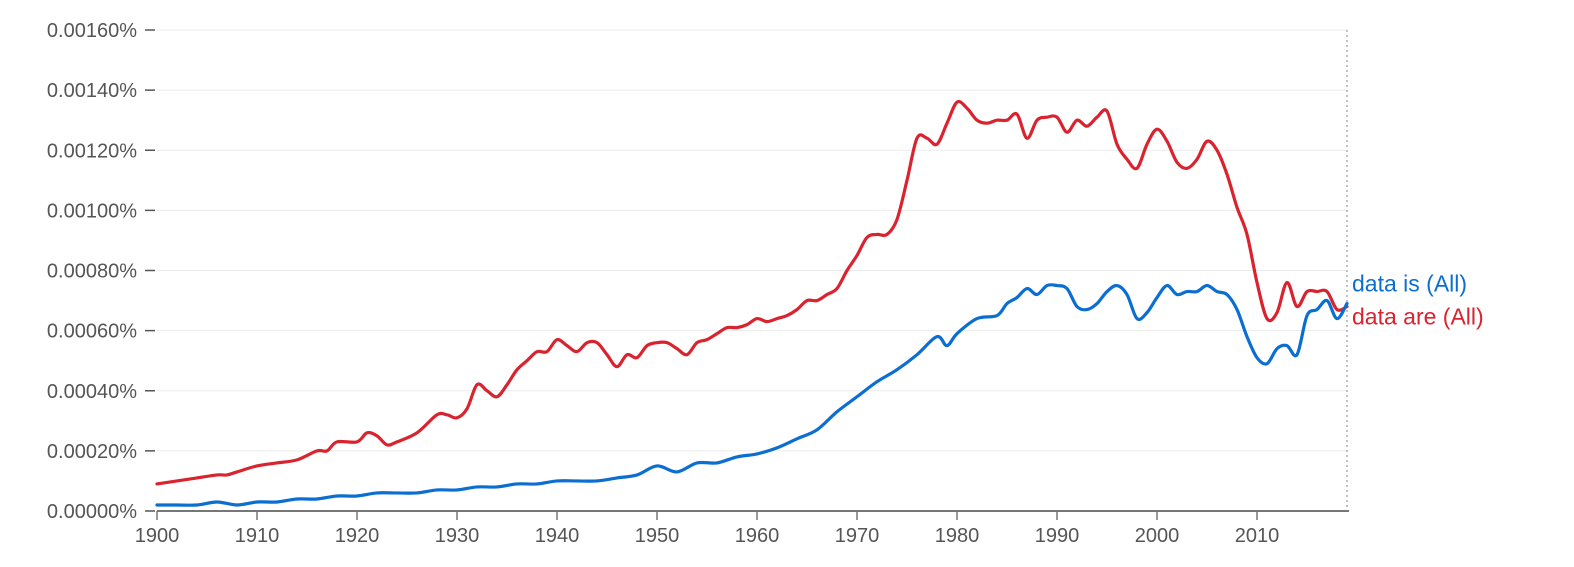 The height and width of the screenshot is (567, 1574). Describe the element at coordinates (757, 536) in the screenshot. I see `x-tick-label: 1960` at that location.